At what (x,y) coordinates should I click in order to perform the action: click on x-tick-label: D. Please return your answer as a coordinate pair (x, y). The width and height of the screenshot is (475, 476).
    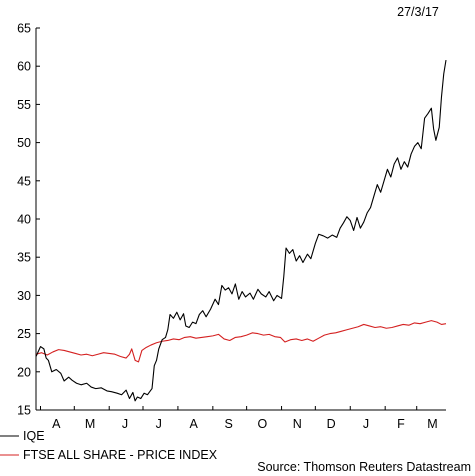
    Looking at the image, I should click on (331, 424).